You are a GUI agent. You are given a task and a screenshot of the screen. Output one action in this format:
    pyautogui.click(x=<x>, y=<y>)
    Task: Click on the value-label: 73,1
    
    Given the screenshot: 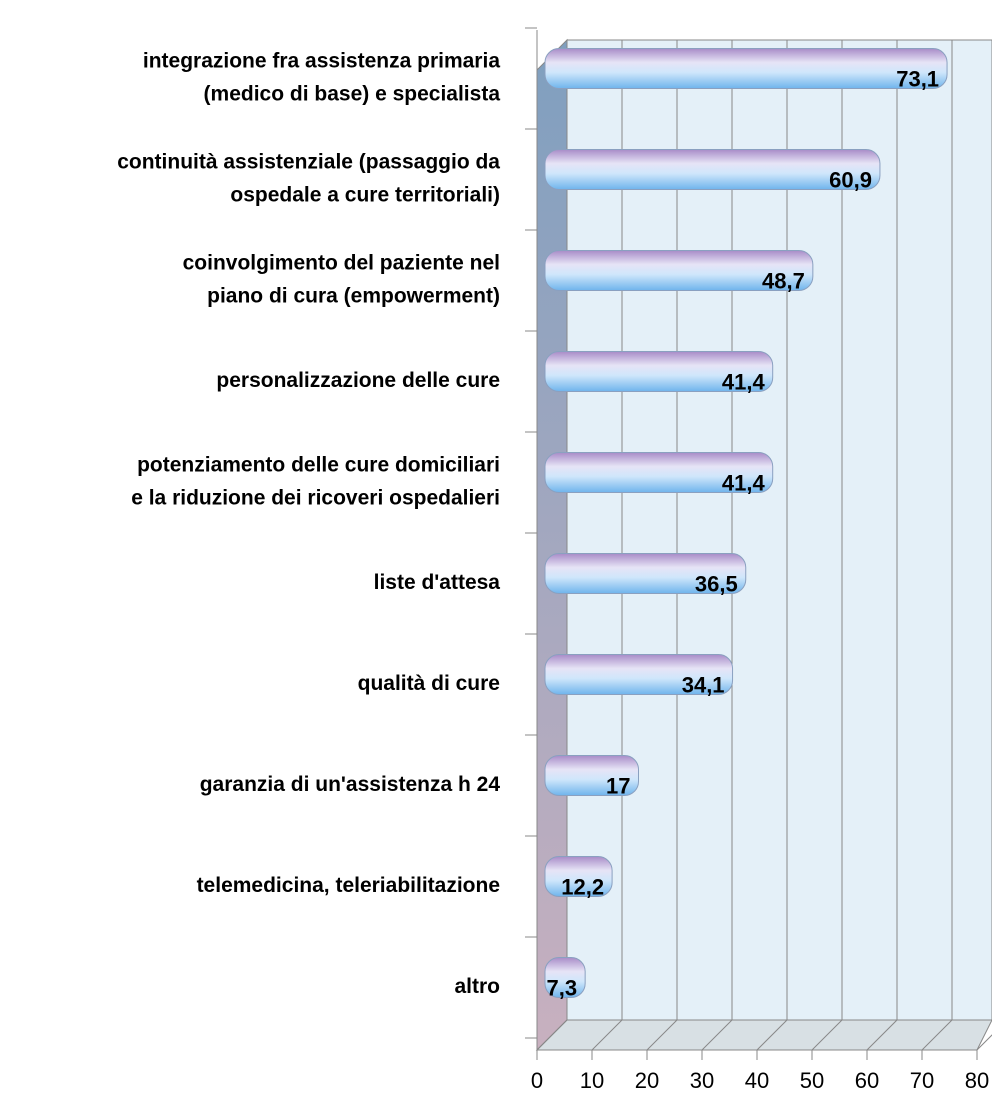 What is the action you would take?
    pyautogui.click(x=917, y=78)
    